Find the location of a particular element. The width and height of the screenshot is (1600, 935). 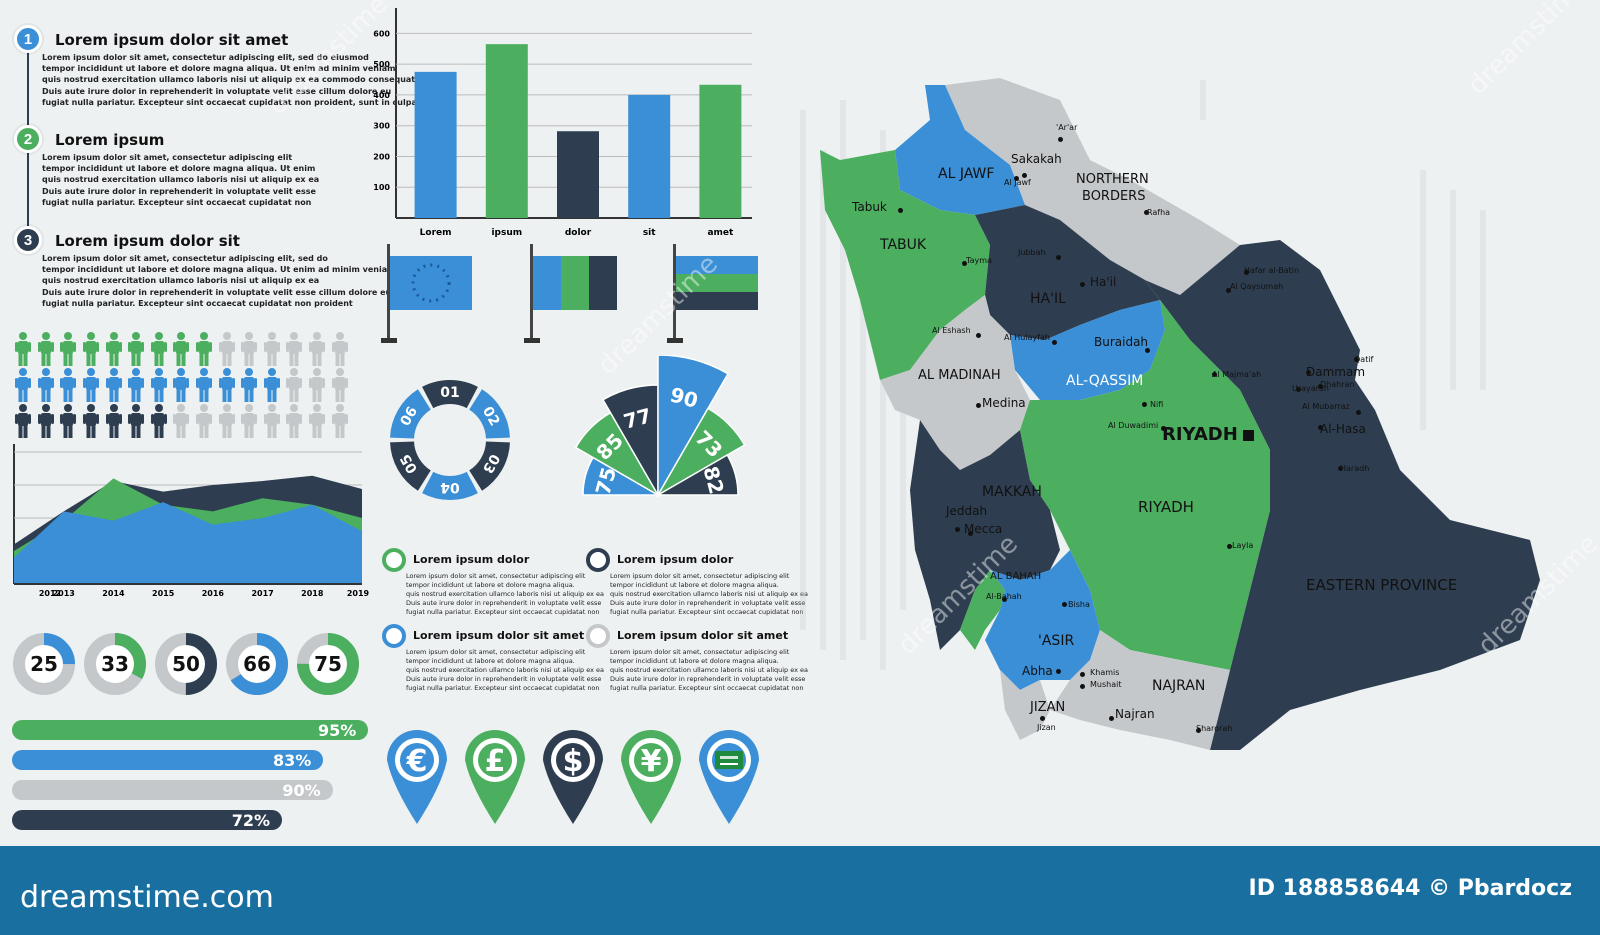

map-region-label: AL JAWF is located at coordinates (966, 174).